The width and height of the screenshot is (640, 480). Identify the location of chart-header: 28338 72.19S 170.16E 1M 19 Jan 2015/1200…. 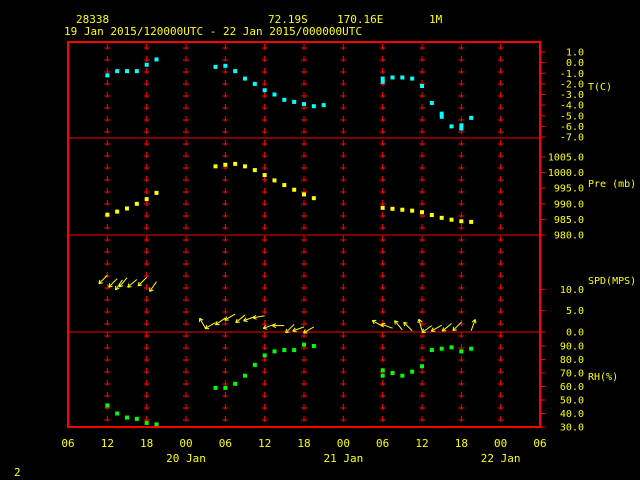
(253, 25).